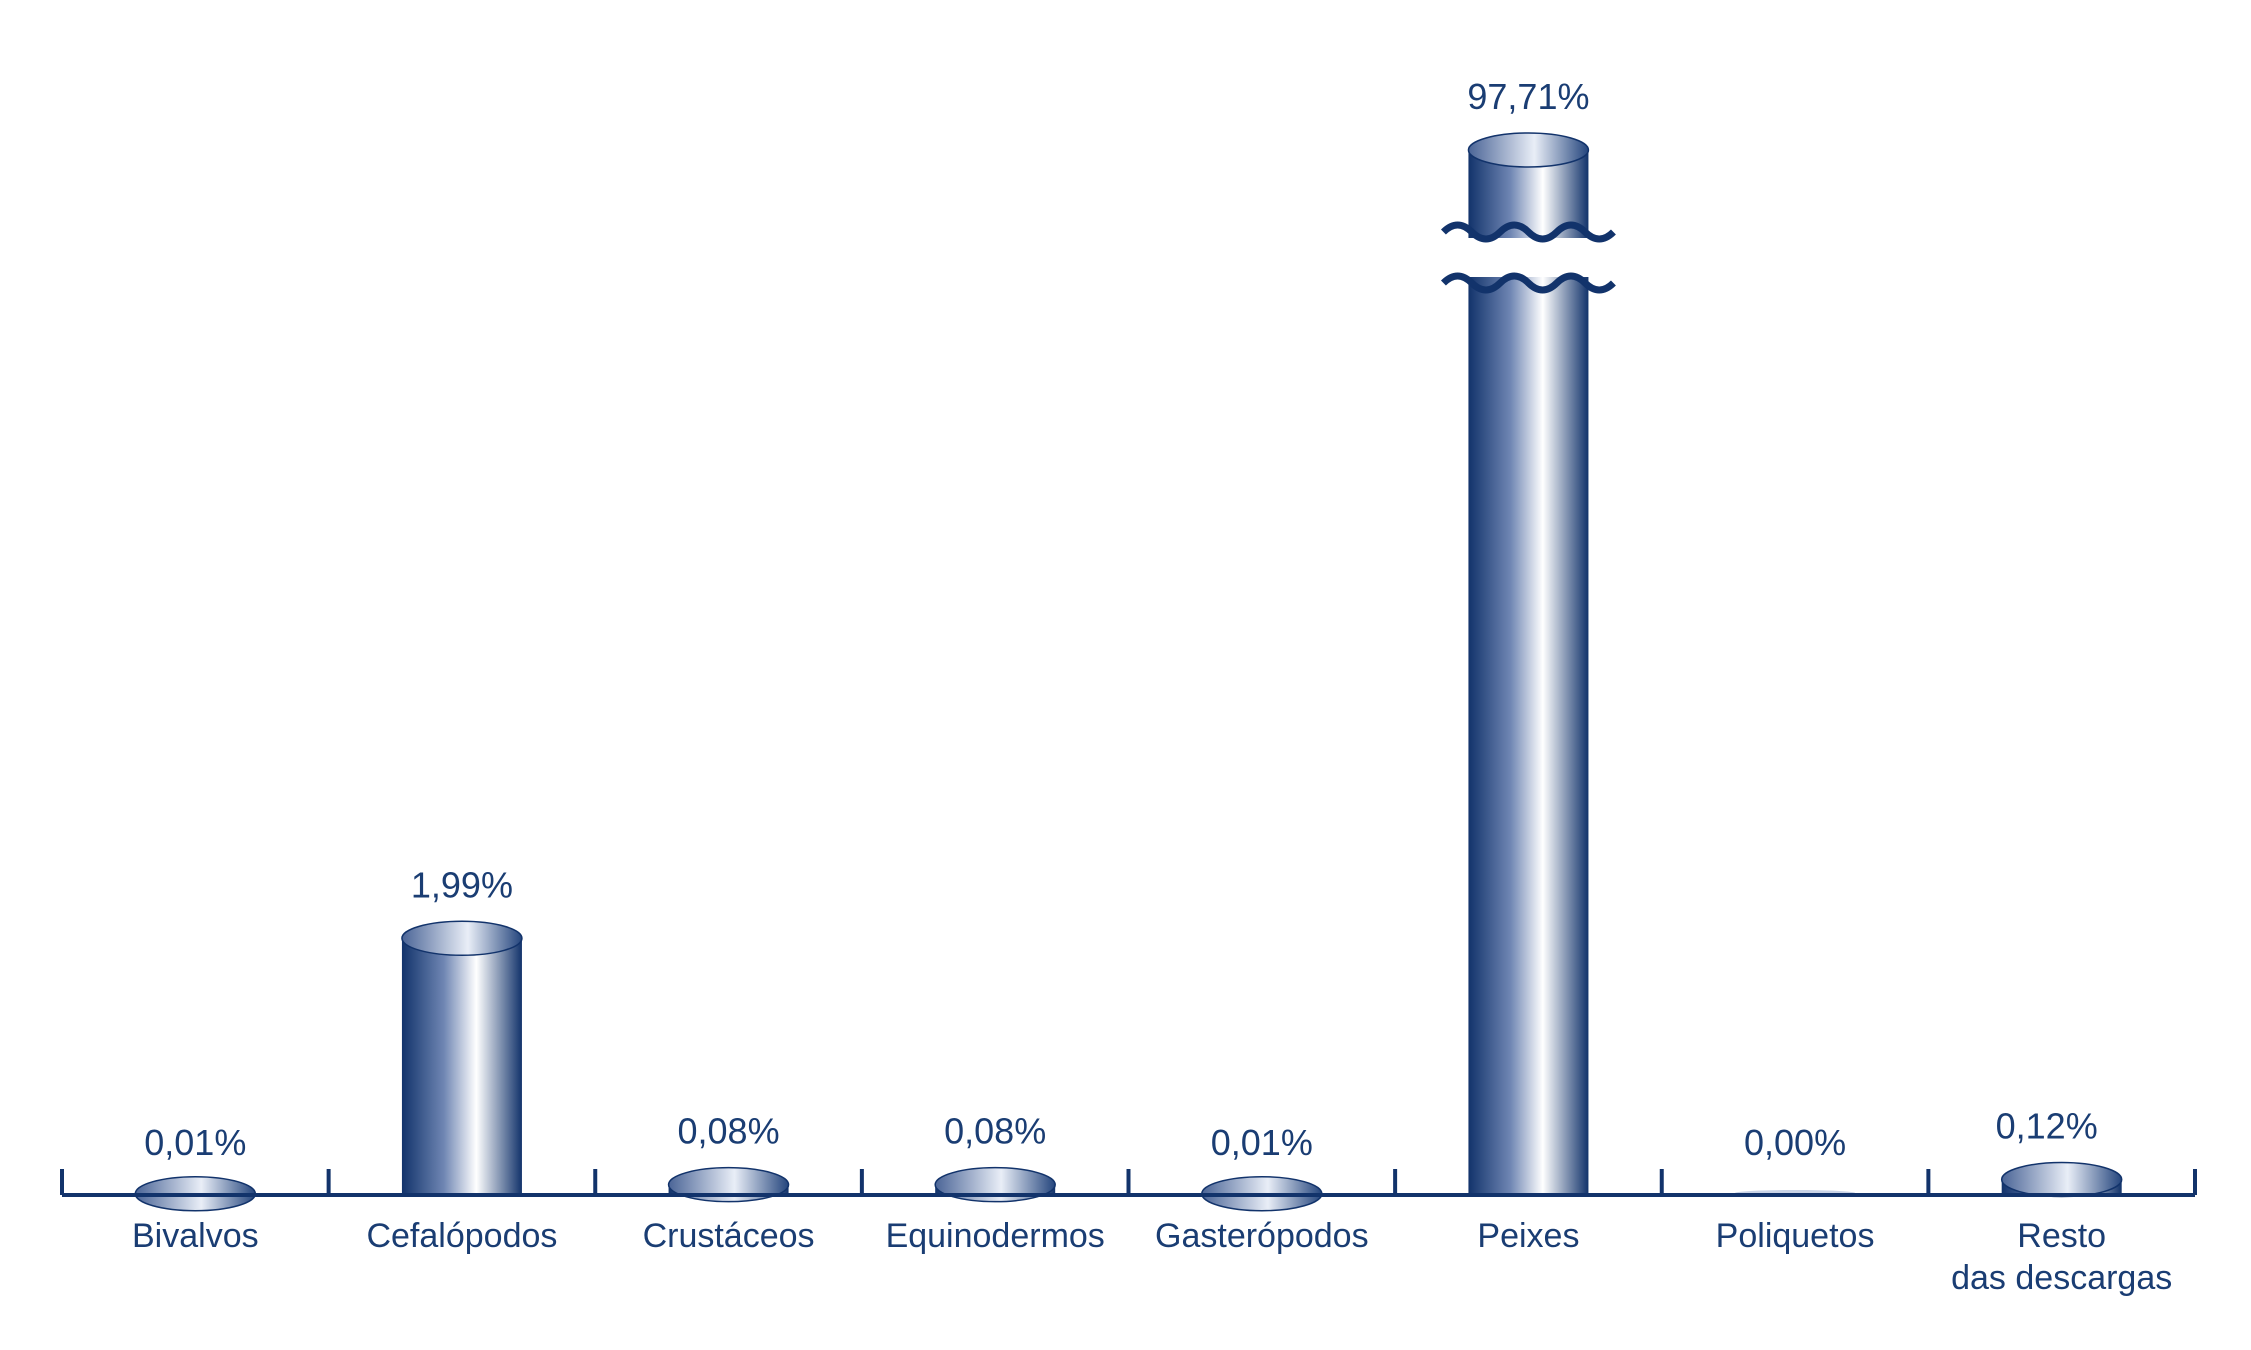 This screenshot has height=1350, width=2251. Describe the element at coordinates (1528, 257) in the screenshot. I see `axis-break-gap` at that location.